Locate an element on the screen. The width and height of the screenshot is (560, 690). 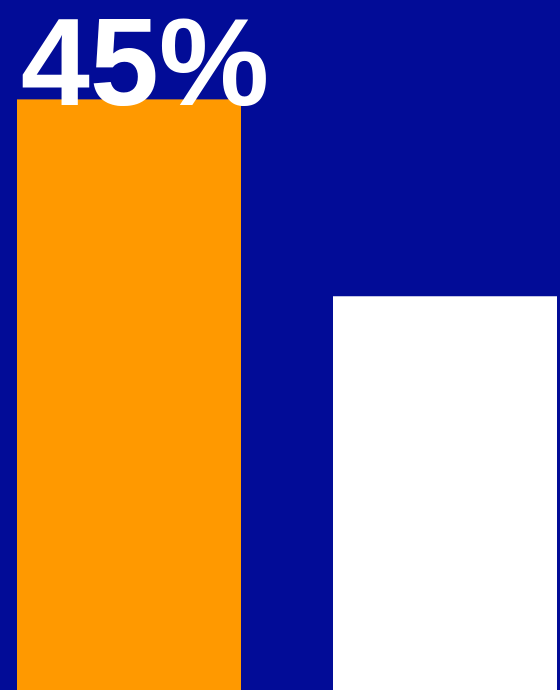
bar-1-value-label: 45% is located at coordinates (145, 66).